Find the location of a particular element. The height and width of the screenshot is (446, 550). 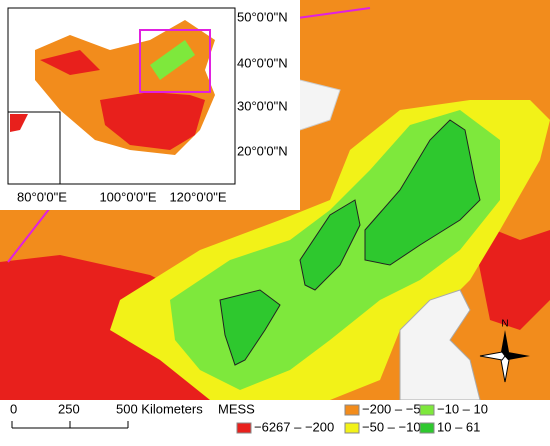

inset-green is located at coordinates (172, 60).